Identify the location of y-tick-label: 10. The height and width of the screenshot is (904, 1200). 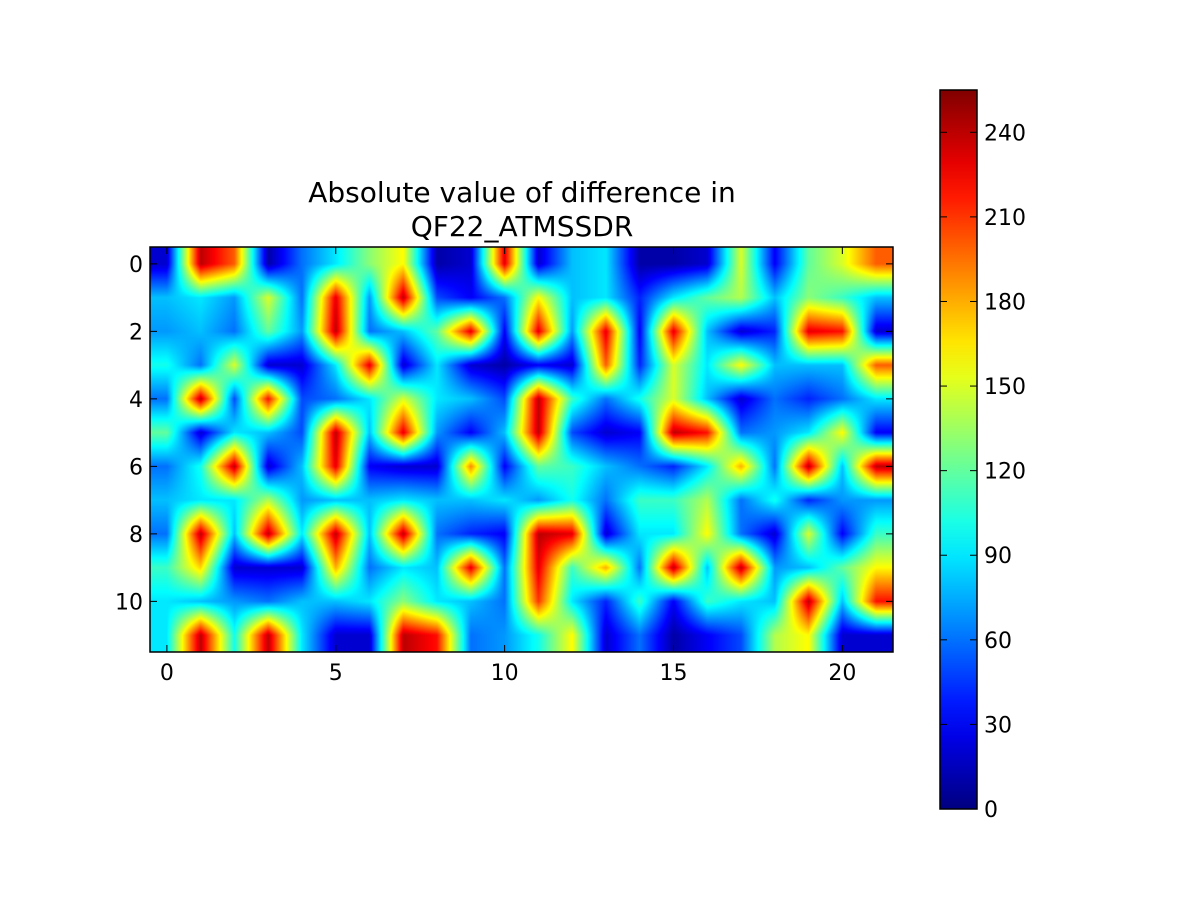
(129, 602).